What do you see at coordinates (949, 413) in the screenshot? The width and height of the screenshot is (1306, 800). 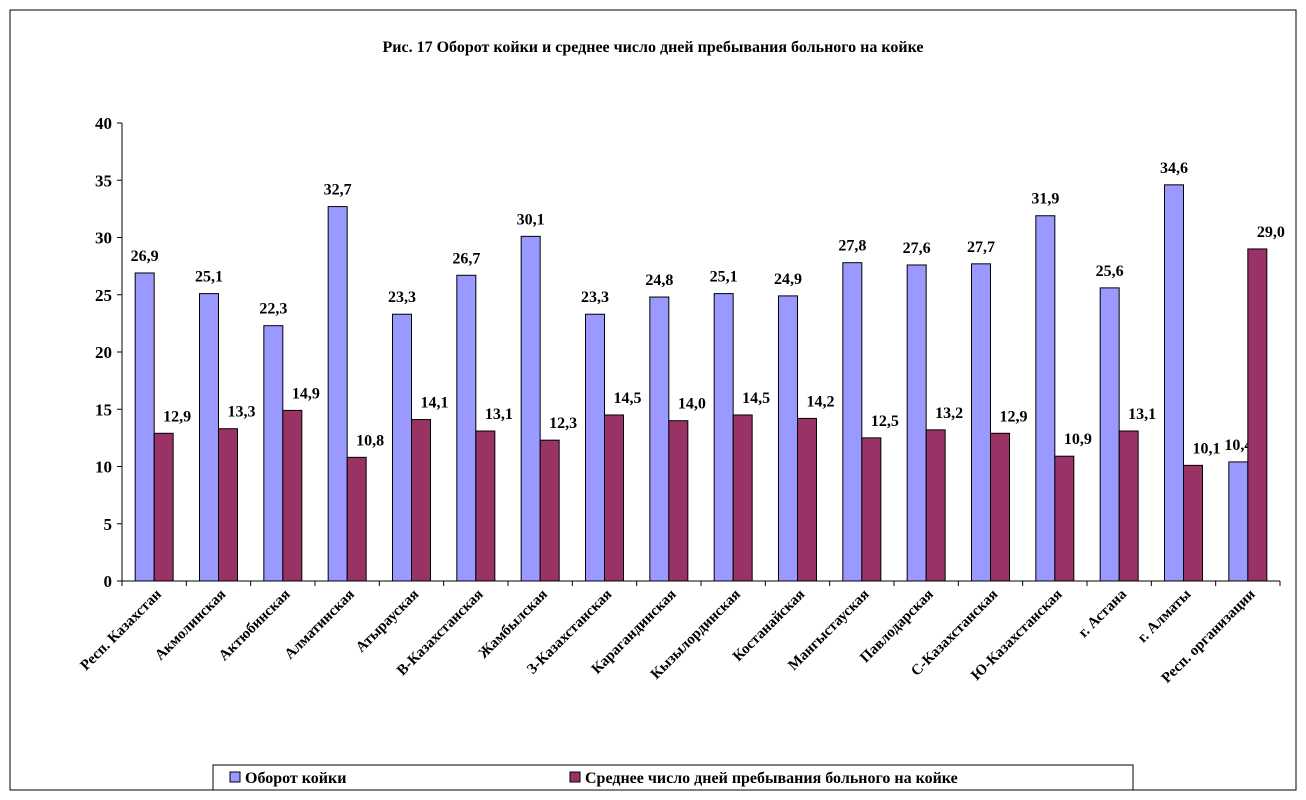 I see `value-label: 13,2` at bounding box center [949, 413].